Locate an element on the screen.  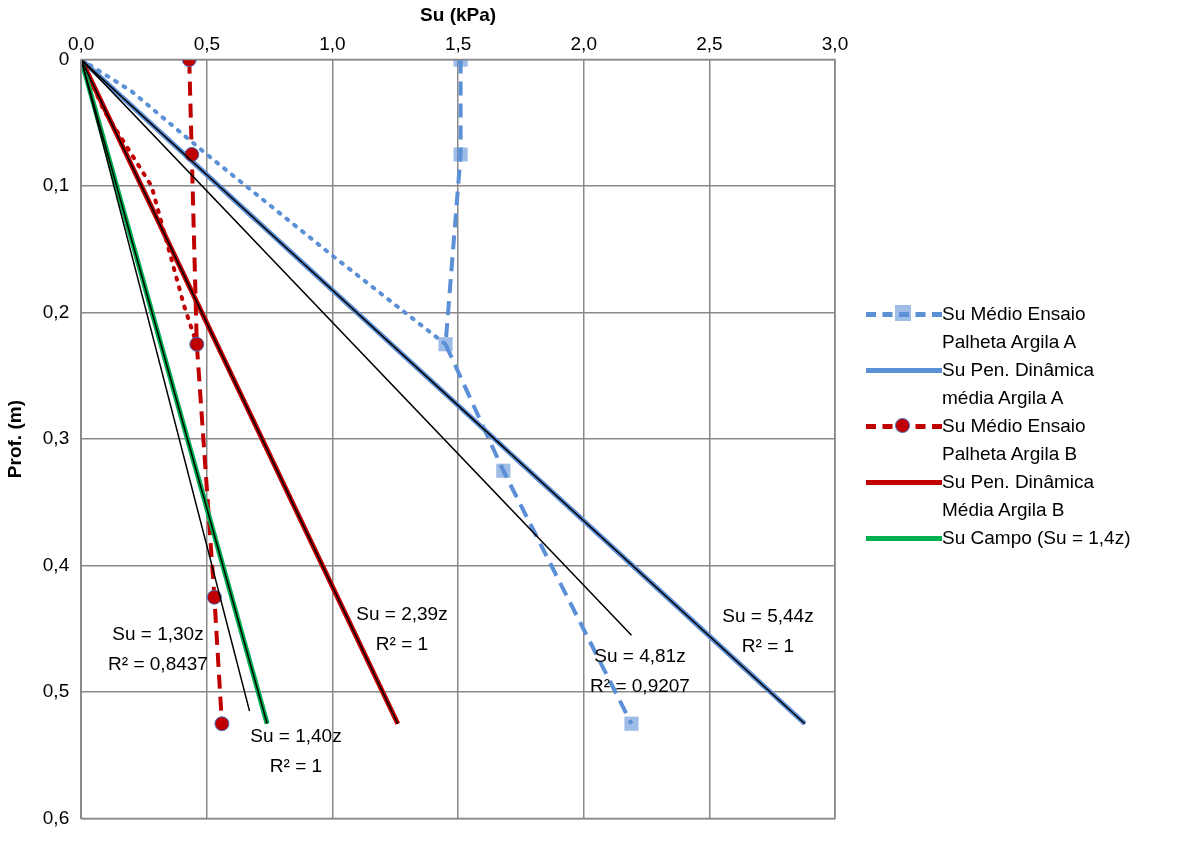
y-axis-title: Prof. (m) is located at coordinates (14, 439).